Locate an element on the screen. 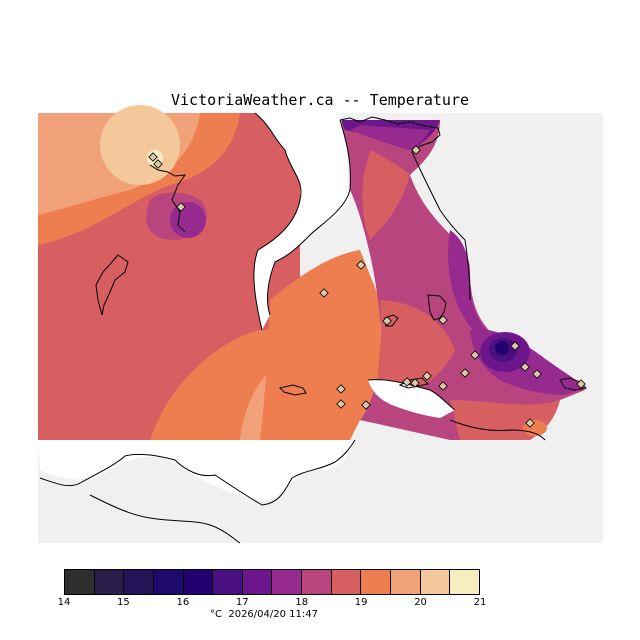 The width and height of the screenshot is (640, 640). colorbar-tick-label: 21 is located at coordinates (480, 602).